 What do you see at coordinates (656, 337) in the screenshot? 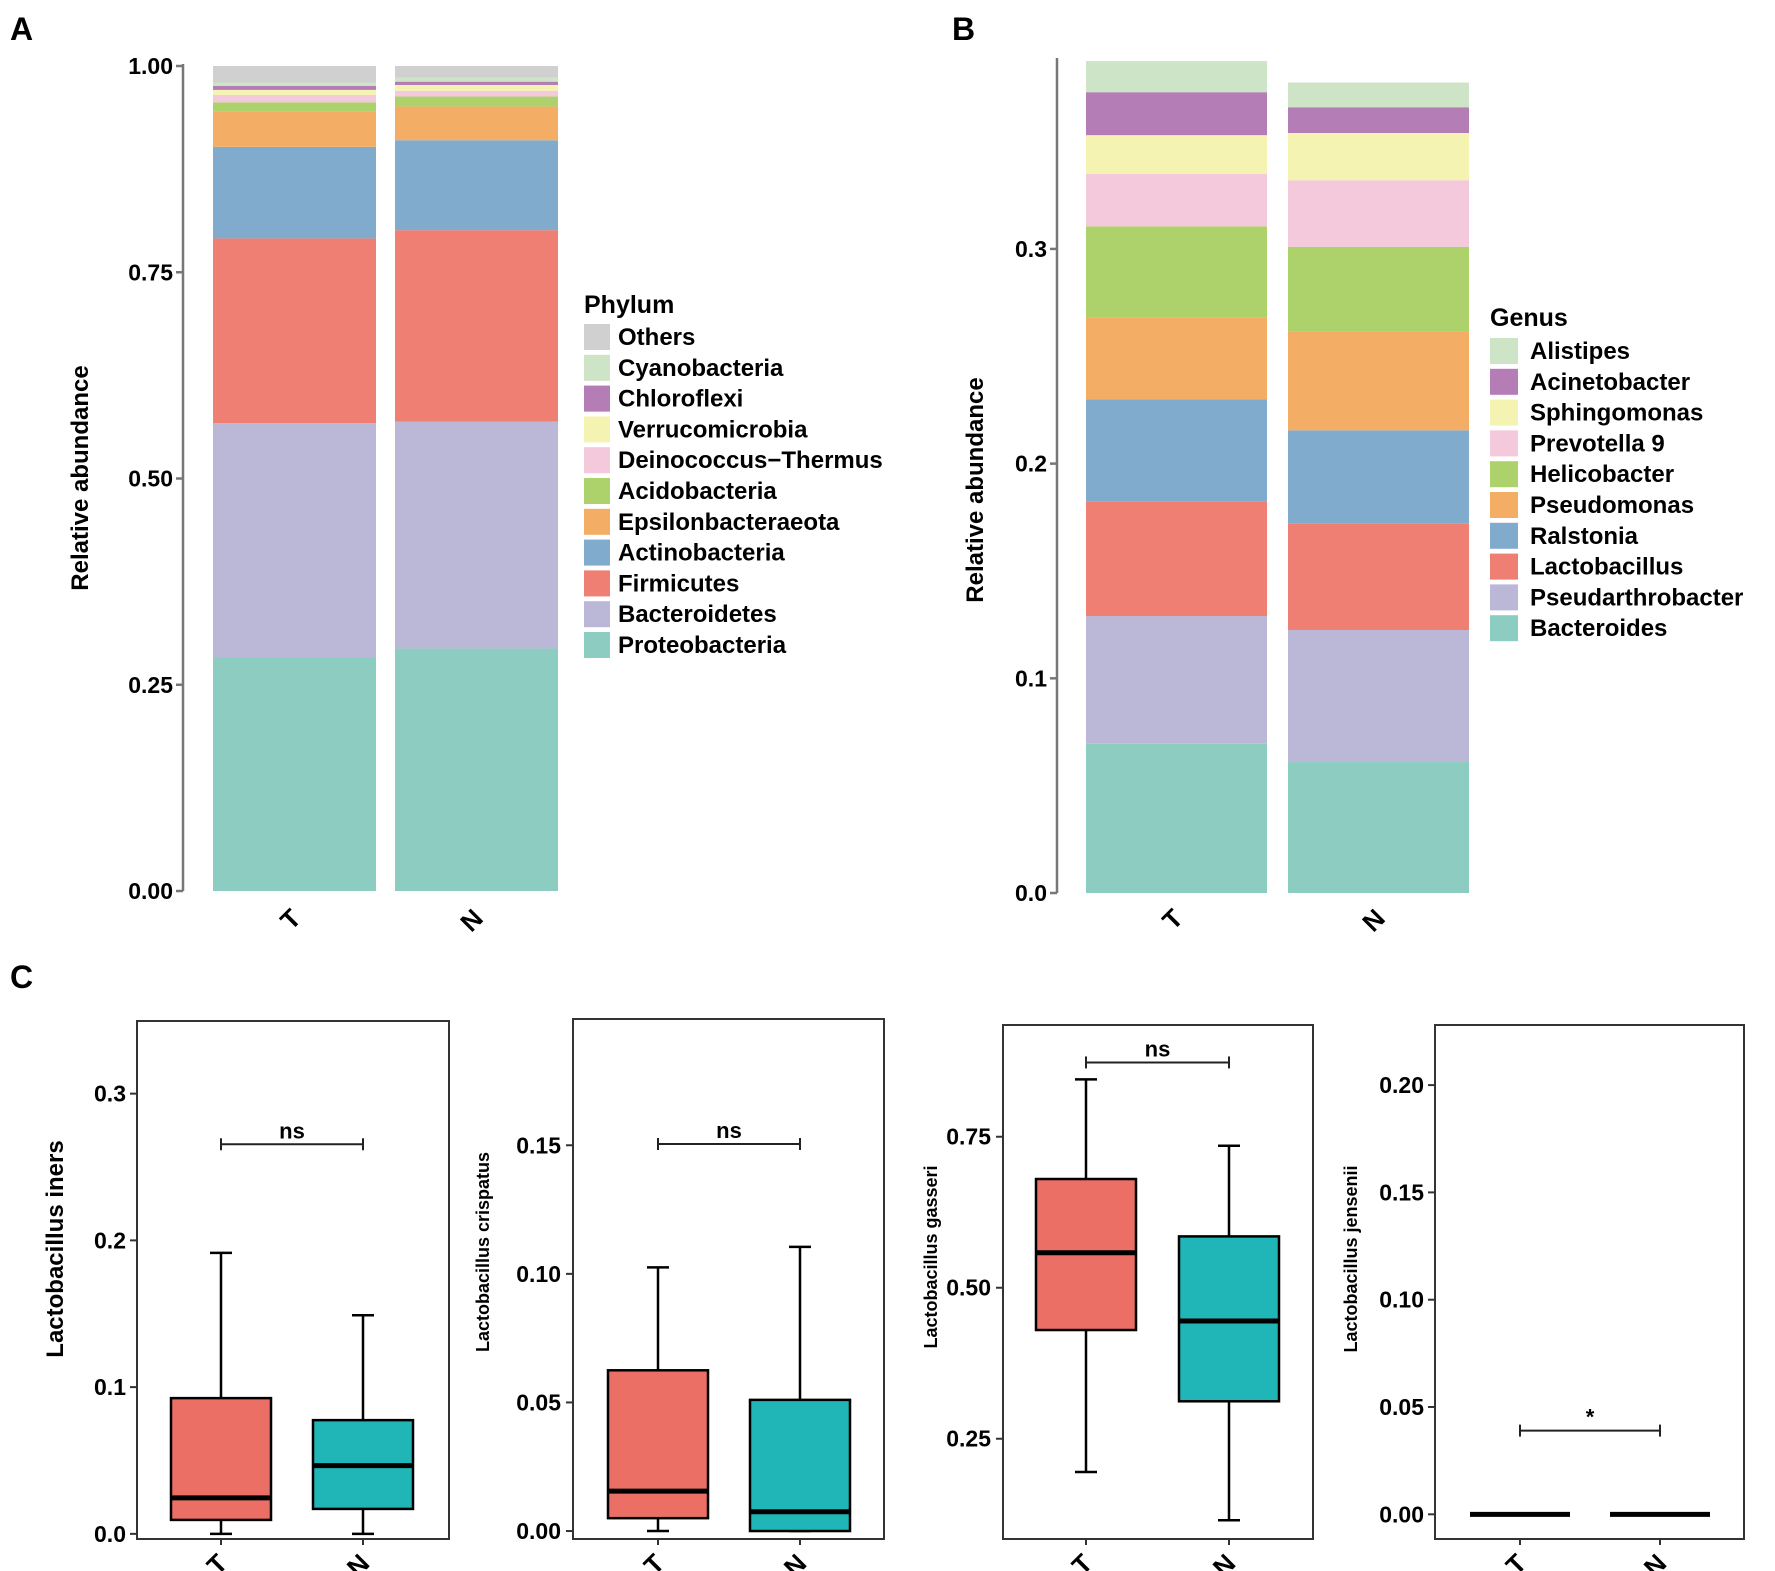
I see `legend-label-others: Others` at bounding box center [656, 337].